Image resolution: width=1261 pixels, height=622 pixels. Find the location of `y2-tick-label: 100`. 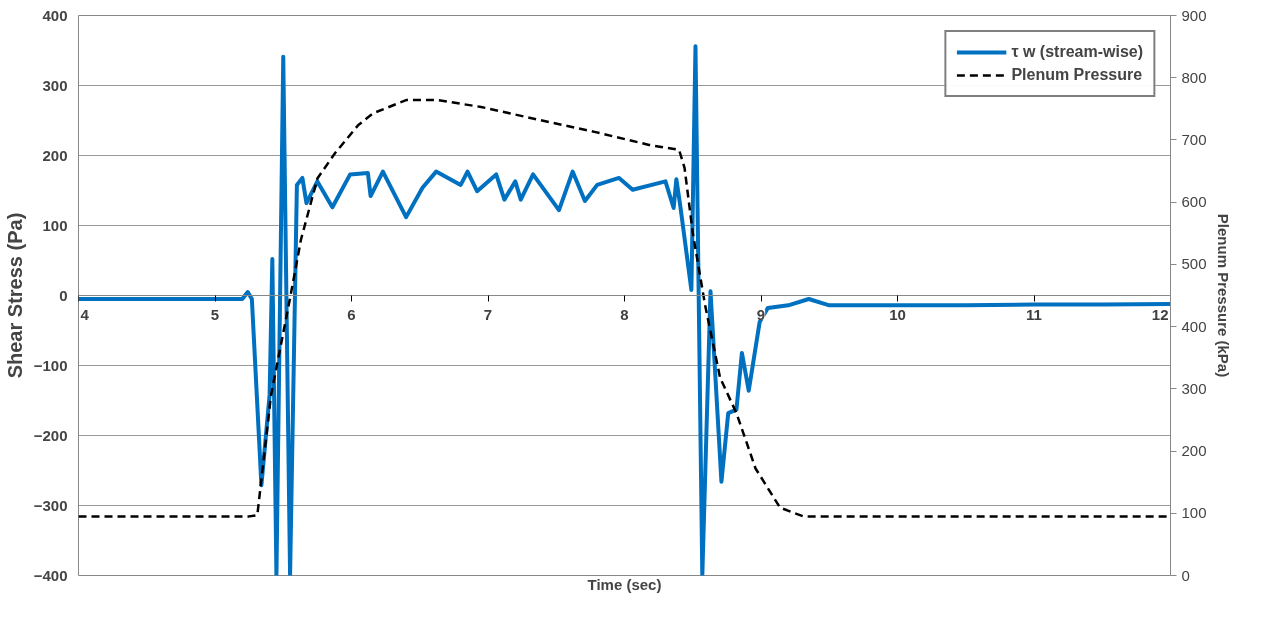

y2-tick-label: 100 is located at coordinates (1194, 513).